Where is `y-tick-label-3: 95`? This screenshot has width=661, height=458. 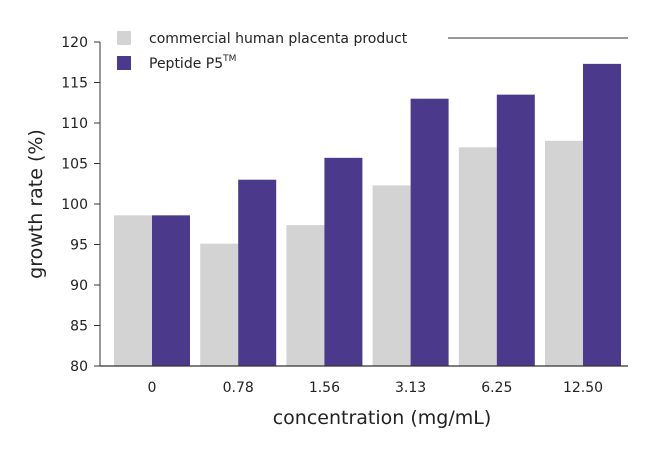
y-tick-label-3: 95 is located at coordinates (79, 246).